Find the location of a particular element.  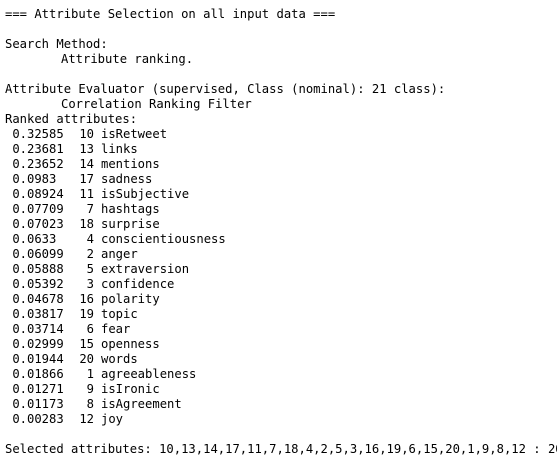

attribute-index: 20 is located at coordinates (86, 359).